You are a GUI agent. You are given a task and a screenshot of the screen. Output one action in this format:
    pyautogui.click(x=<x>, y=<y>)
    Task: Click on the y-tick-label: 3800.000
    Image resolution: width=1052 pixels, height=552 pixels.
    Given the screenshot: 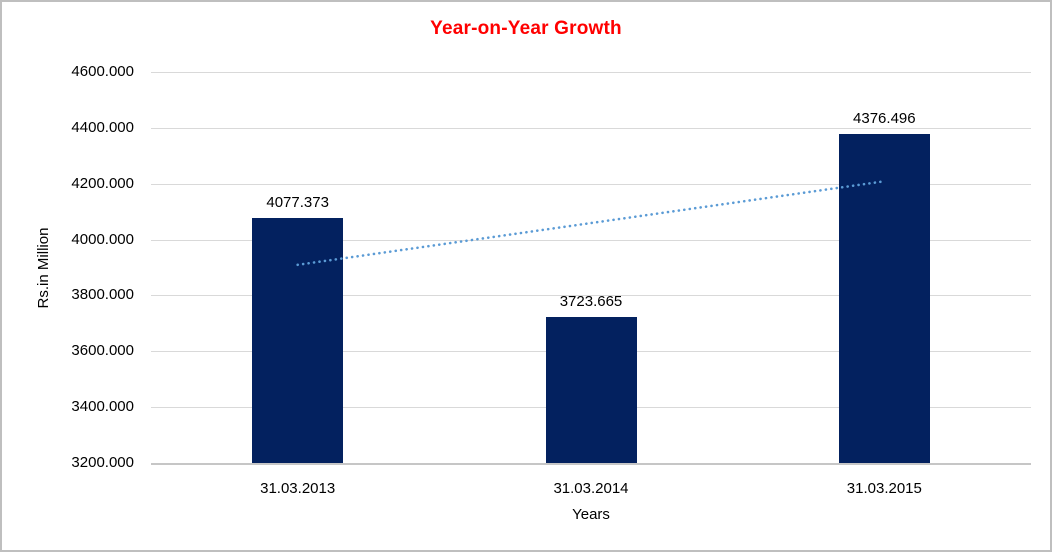 What is the action you would take?
    pyautogui.click(x=102, y=295)
    